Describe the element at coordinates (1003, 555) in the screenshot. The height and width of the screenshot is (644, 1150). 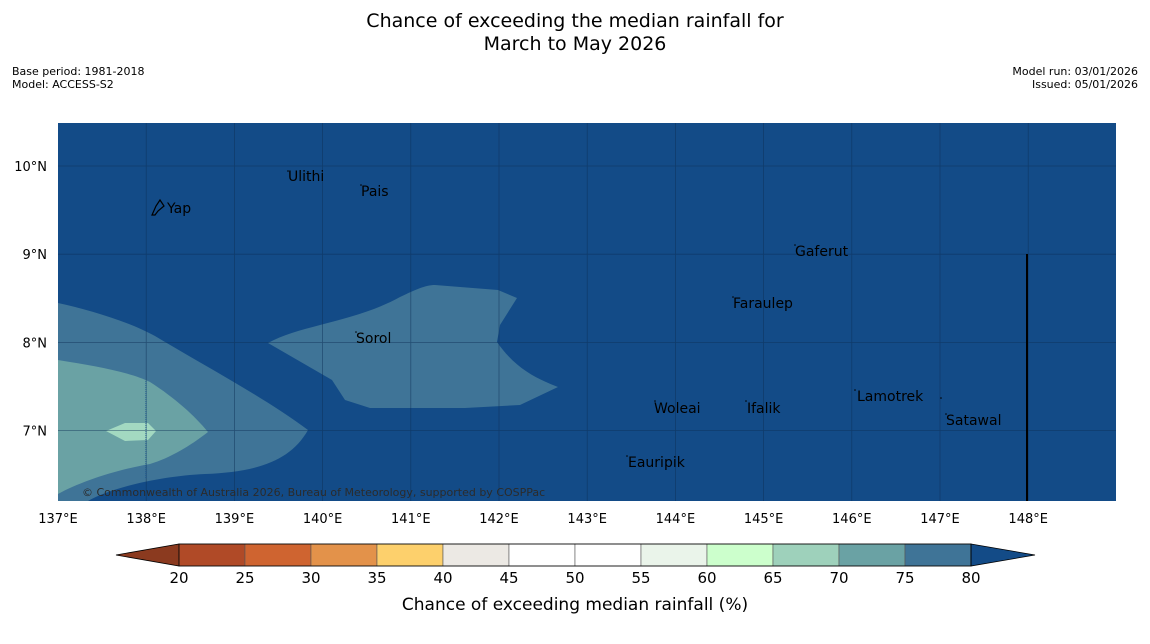
I see `colorbar-extend-high` at that location.